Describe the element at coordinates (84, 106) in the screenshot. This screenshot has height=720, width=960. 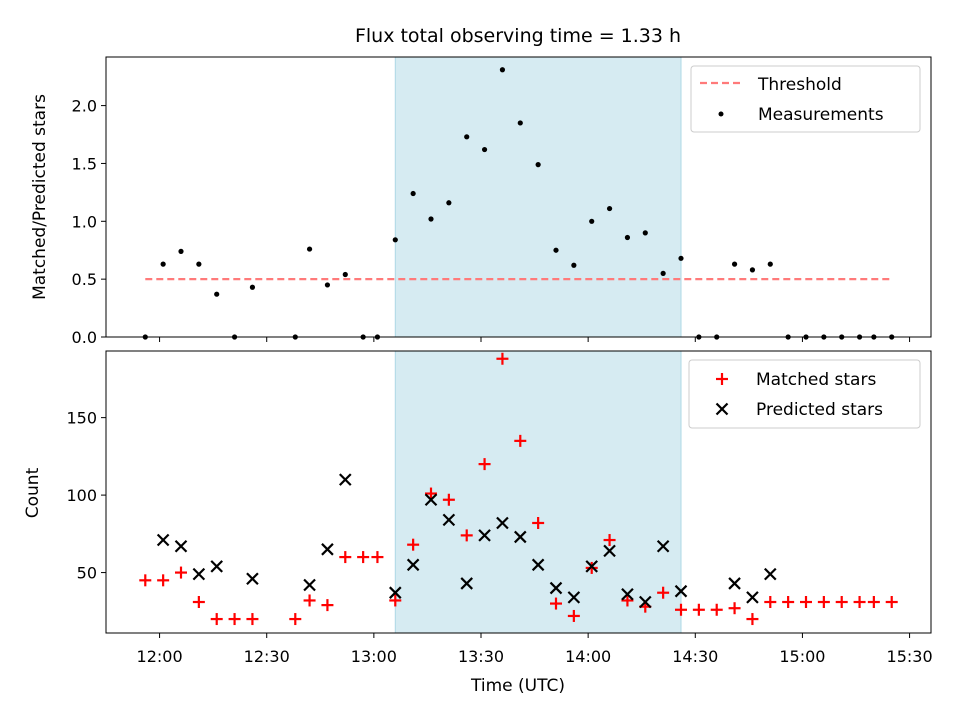
I see `top-ytick-label: 2.0` at that location.